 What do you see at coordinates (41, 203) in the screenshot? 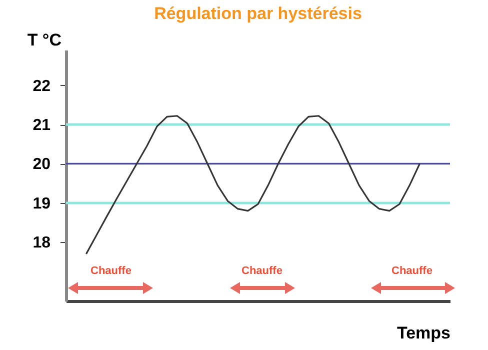
I see `y-tick-label: 19` at bounding box center [41, 203].